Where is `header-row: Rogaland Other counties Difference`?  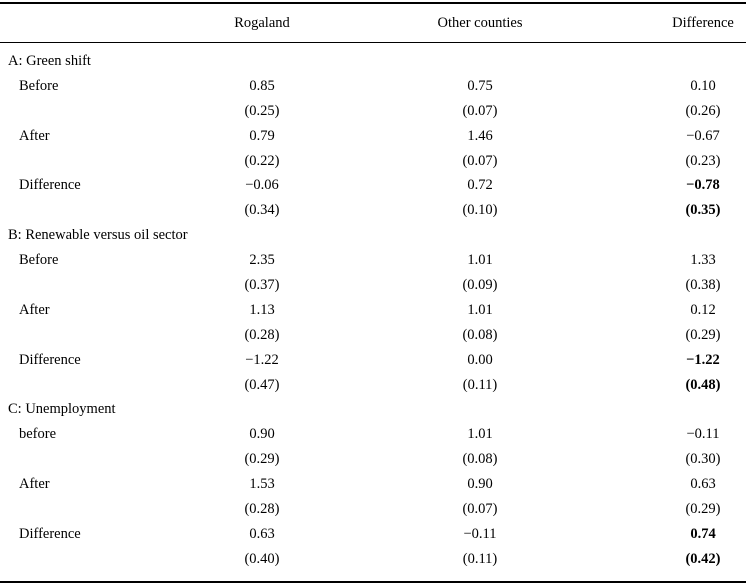
header-row: Rogaland Other counties Difference is located at coordinates (373, 23).